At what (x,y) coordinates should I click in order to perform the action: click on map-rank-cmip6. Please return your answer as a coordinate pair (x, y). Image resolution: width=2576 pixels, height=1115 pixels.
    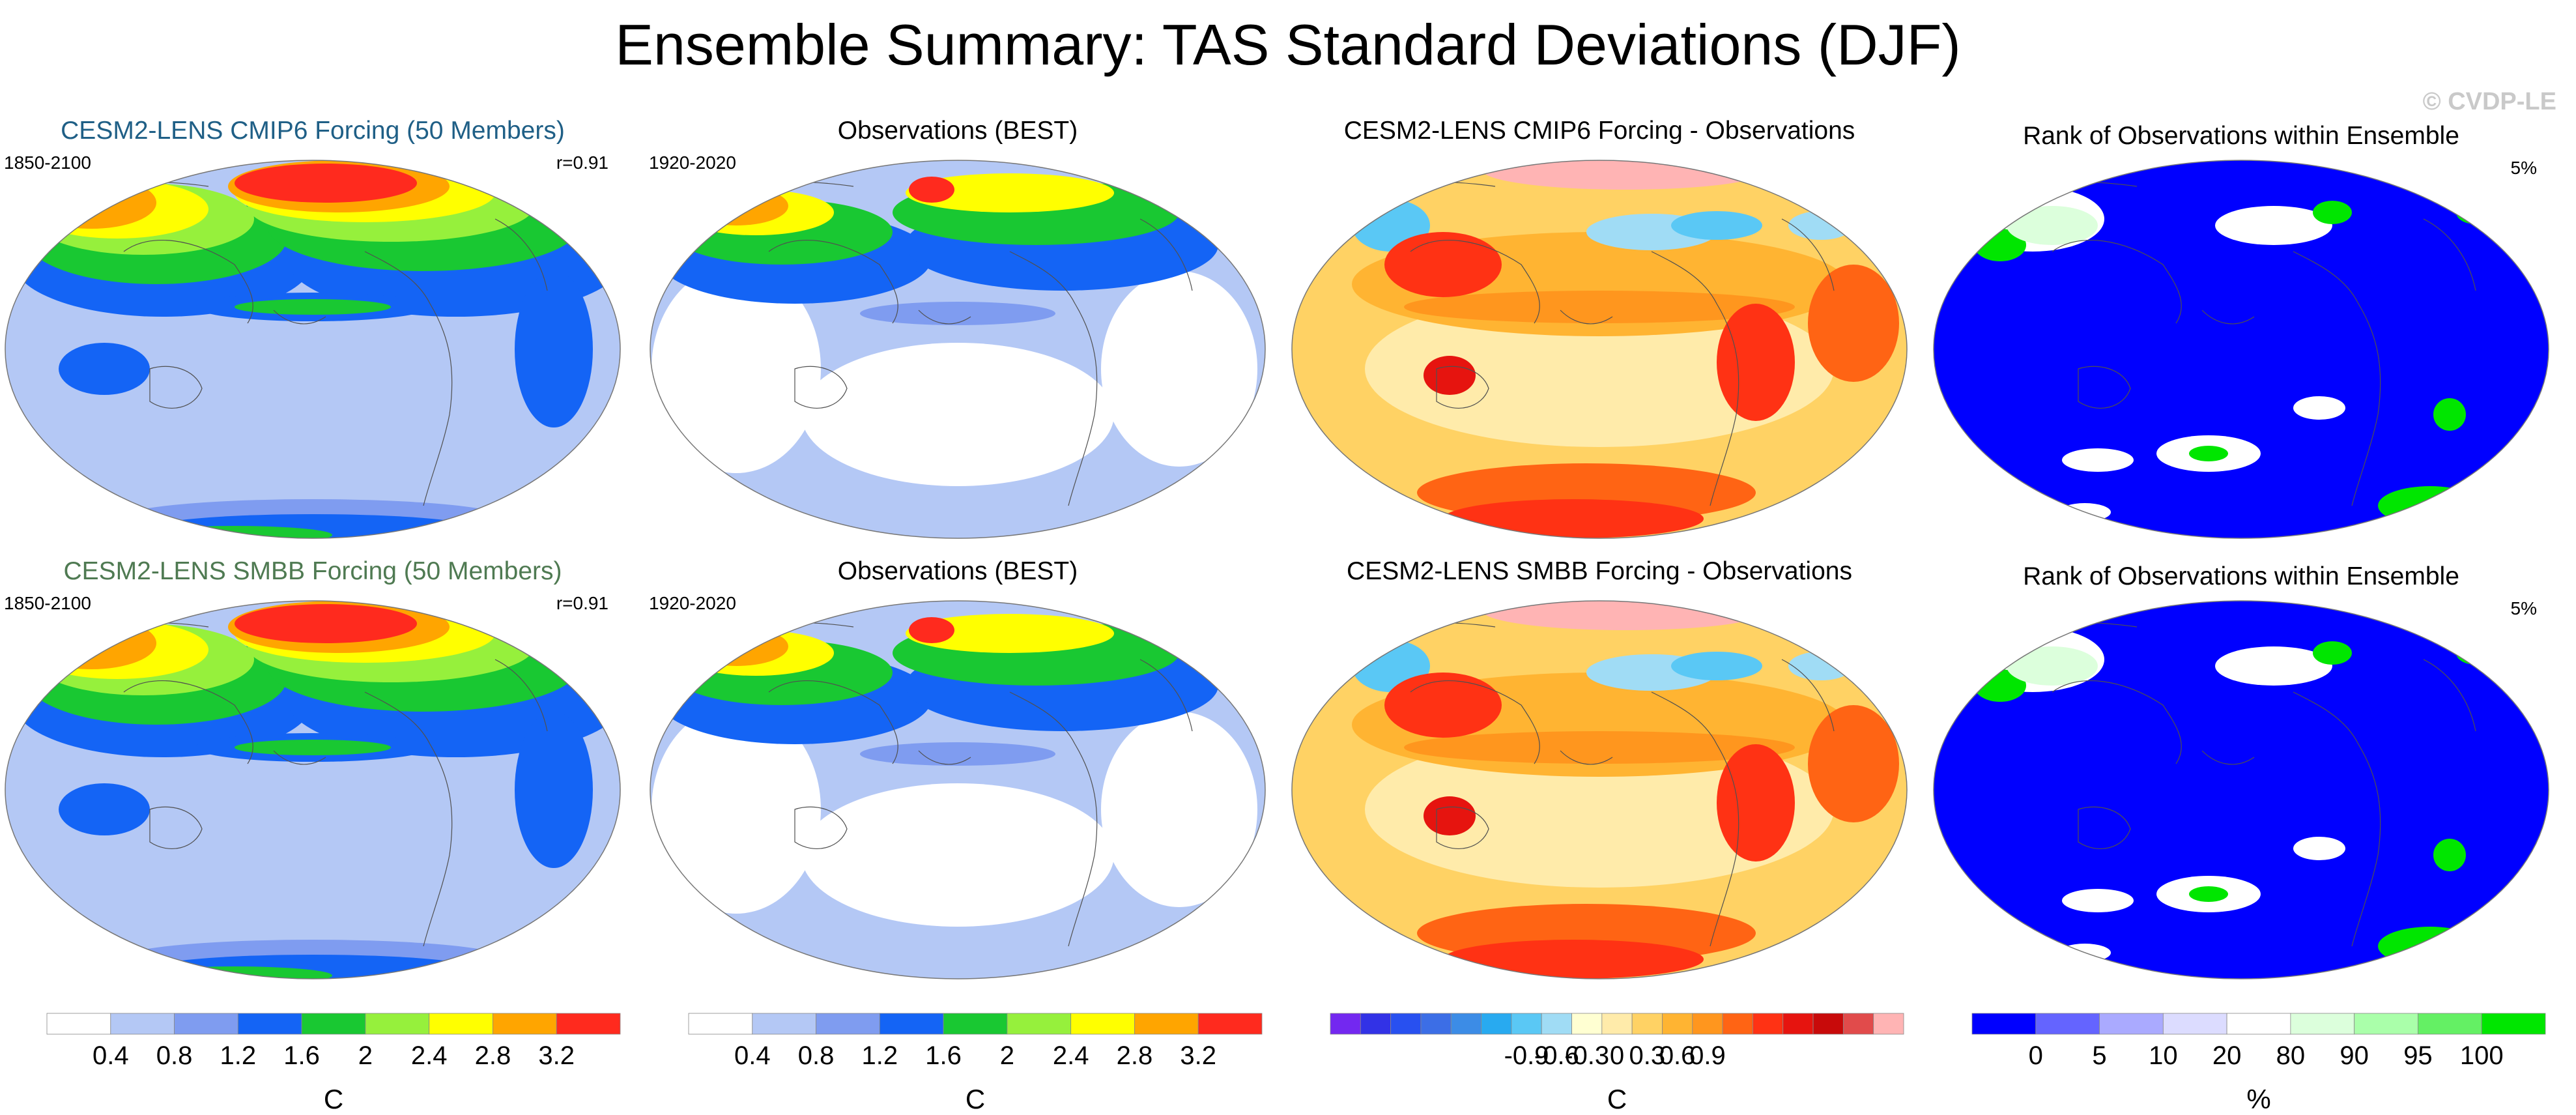
    Looking at the image, I should click on (2241, 350).